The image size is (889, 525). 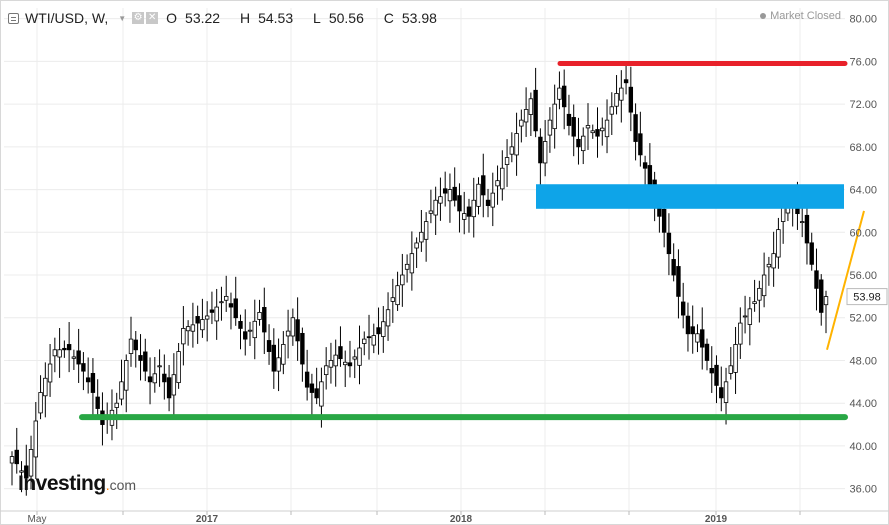 What do you see at coordinates (37, 519) in the screenshot?
I see `x-tick-label: May` at bounding box center [37, 519].